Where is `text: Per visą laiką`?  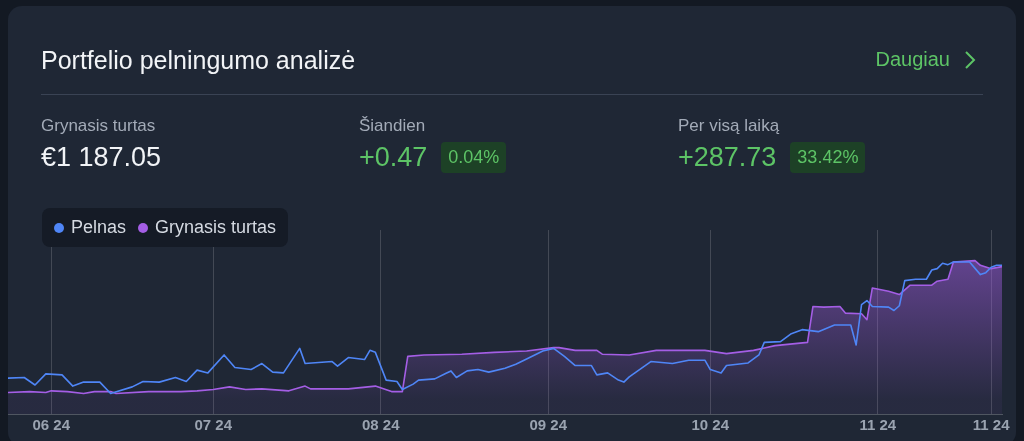
text: Per visą laiką is located at coordinates (729, 126).